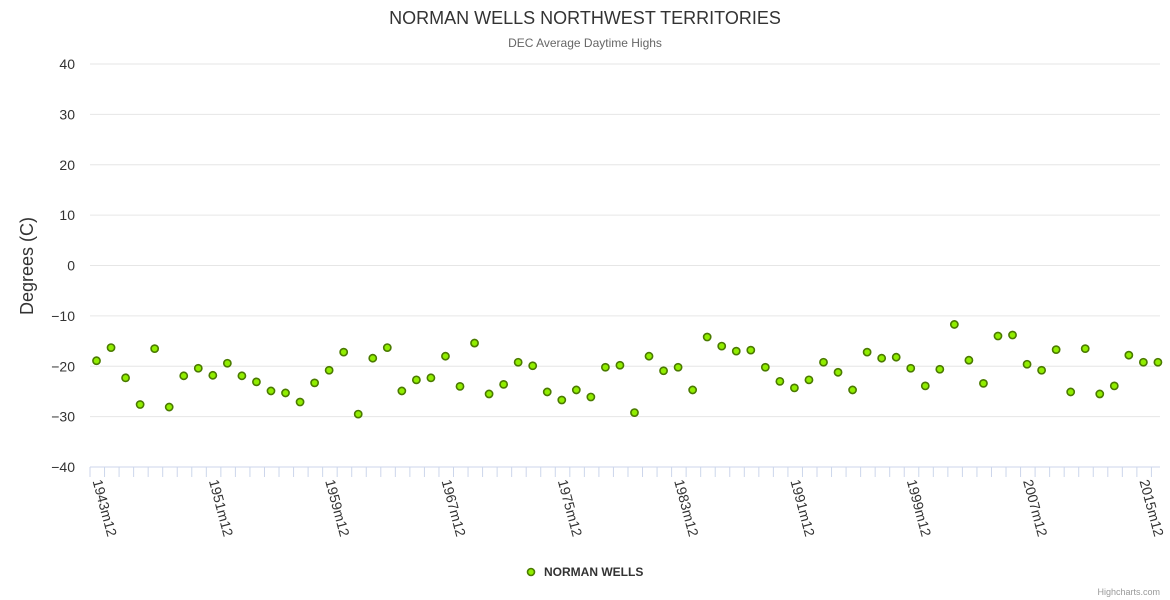  I want to click on chart-title: NORMAN WELLS NORTHWEST TERRITORIES, so click(585, 18).